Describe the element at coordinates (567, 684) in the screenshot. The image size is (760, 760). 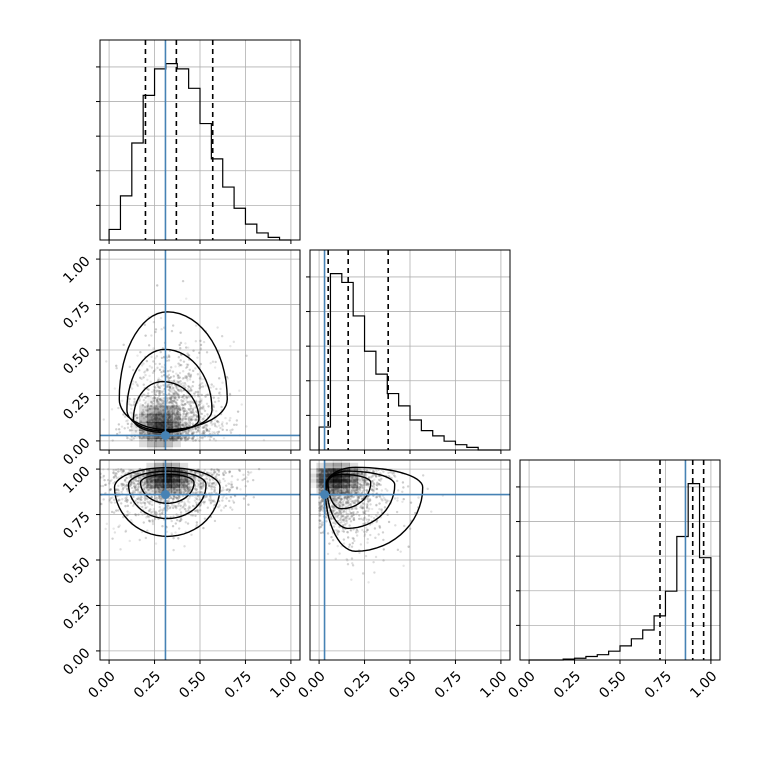
I see `x-tick-label-col2-1: 0.25` at that location.